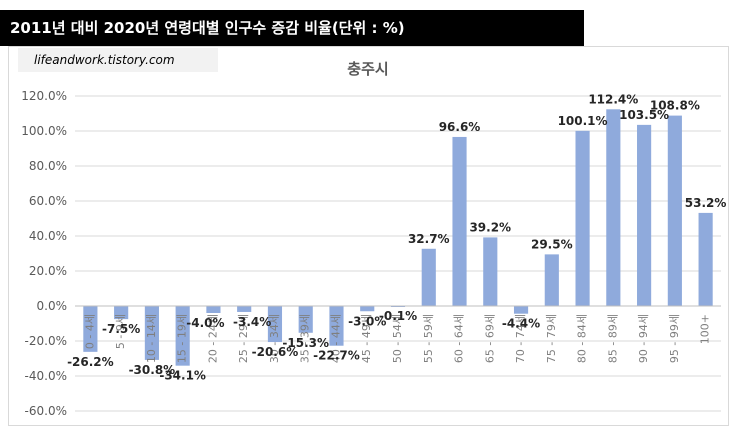 Image resolution: width=739 pixels, height=433 pixels. What do you see at coordinates (52, 306) in the screenshot?
I see `y-tick-label: 0.0%` at bounding box center [52, 306].